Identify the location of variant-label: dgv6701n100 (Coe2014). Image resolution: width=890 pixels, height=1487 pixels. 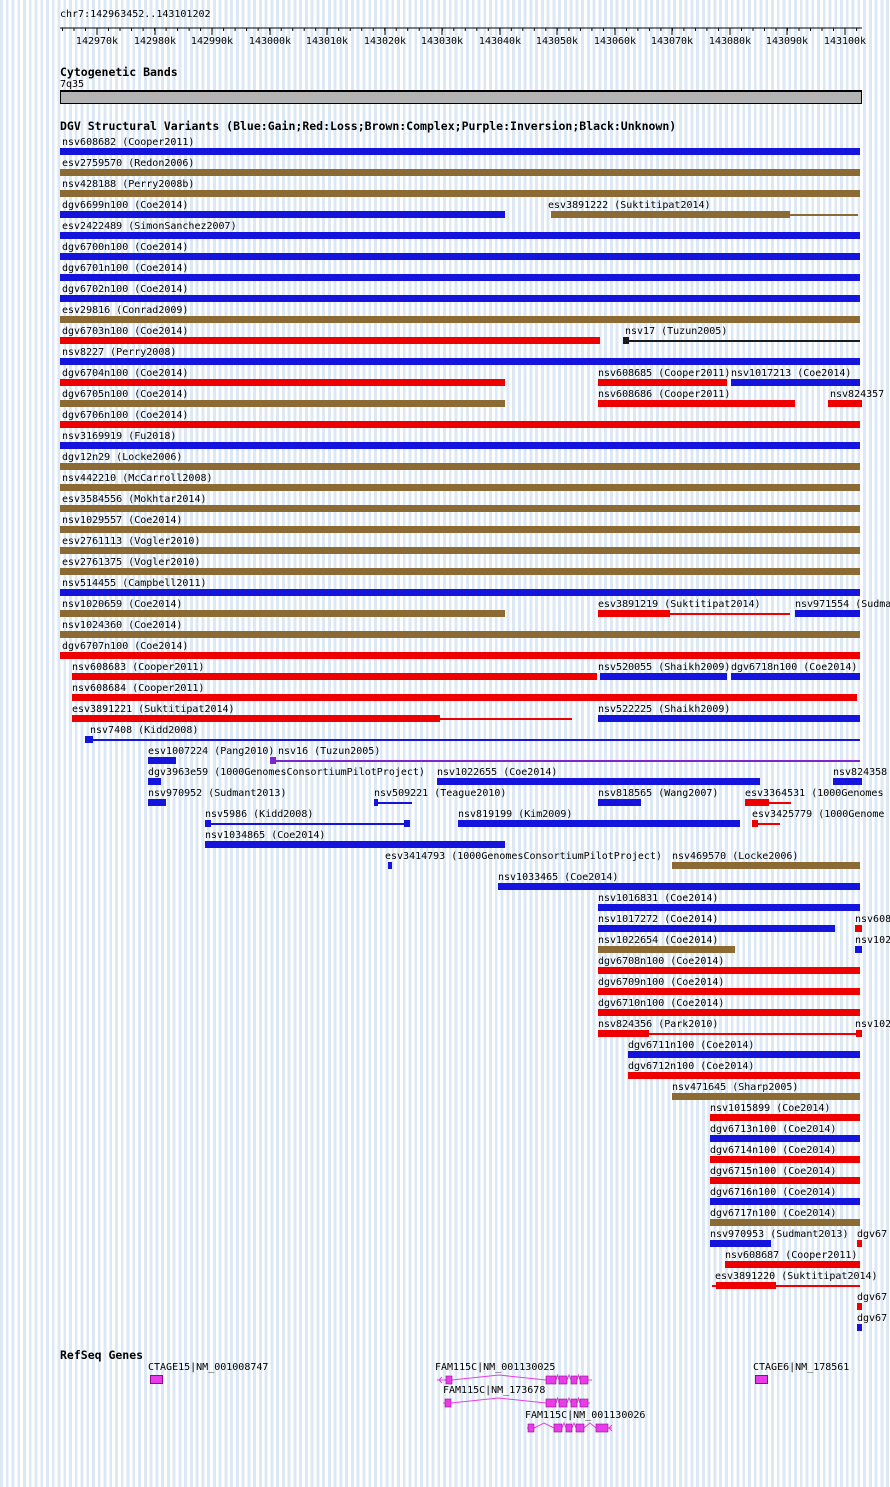
(125, 268).